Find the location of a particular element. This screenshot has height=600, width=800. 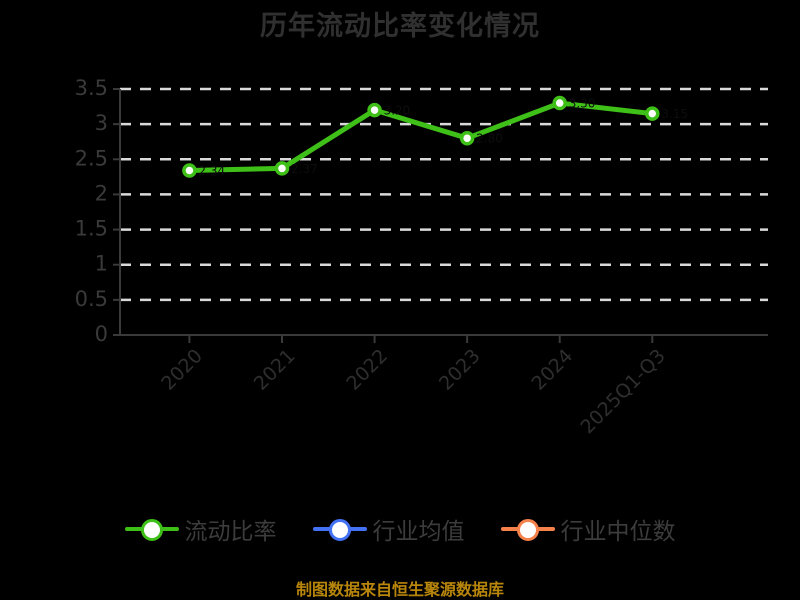

line-path-liquidity-ratio is located at coordinates (420, 137).